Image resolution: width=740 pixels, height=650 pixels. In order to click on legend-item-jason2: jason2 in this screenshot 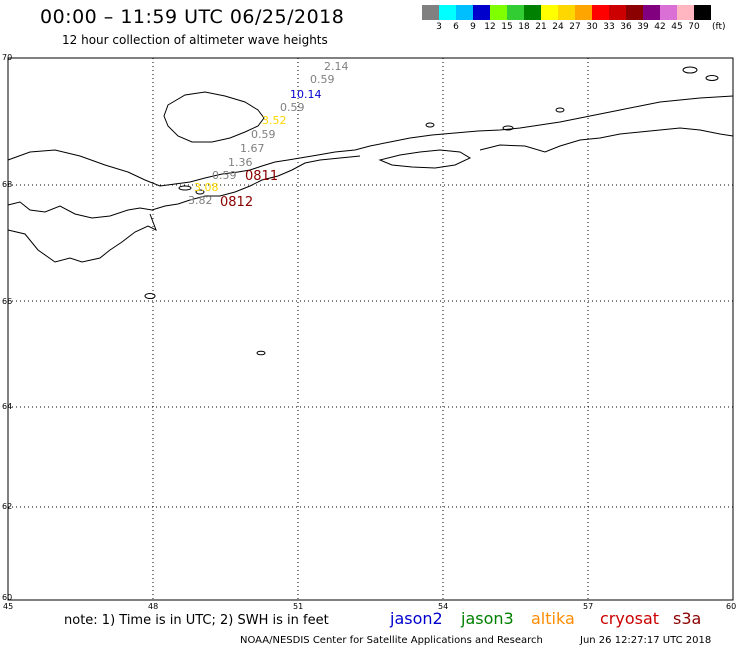, I will do `click(416, 618)`.